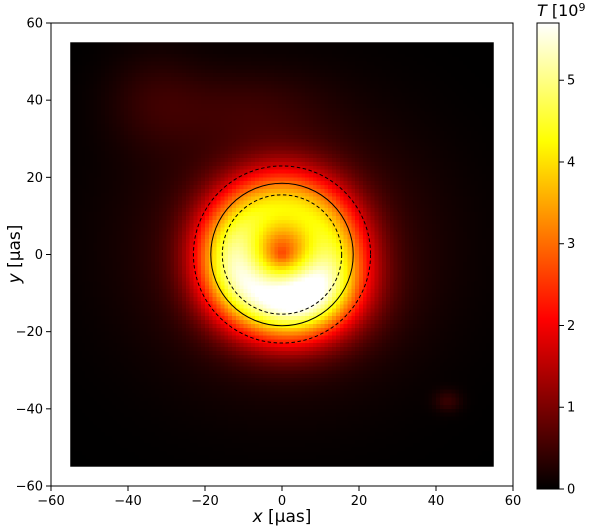  What do you see at coordinates (34, 178) in the screenshot?
I see `y-tick-label: 20` at bounding box center [34, 178].